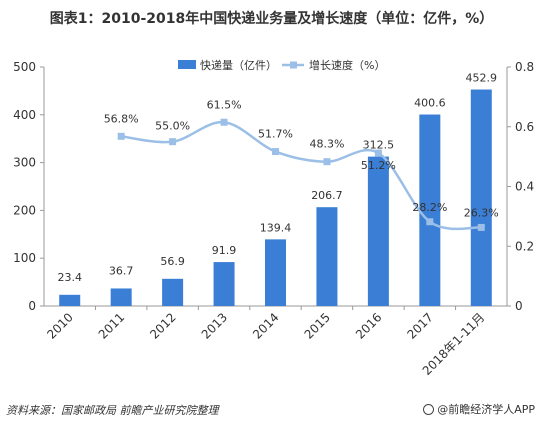 This screenshot has width=543, height=426. Describe the element at coordinates (419, 325) in the screenshot. I see `x-tick-label: 2017` at that location.